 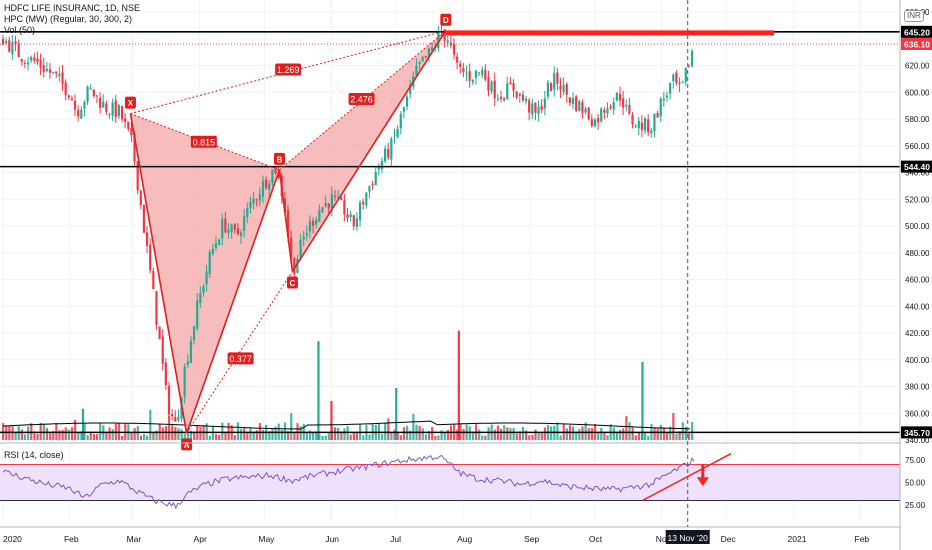 I want to click on ratio-label: 0.815, so click(x=204, y=142).